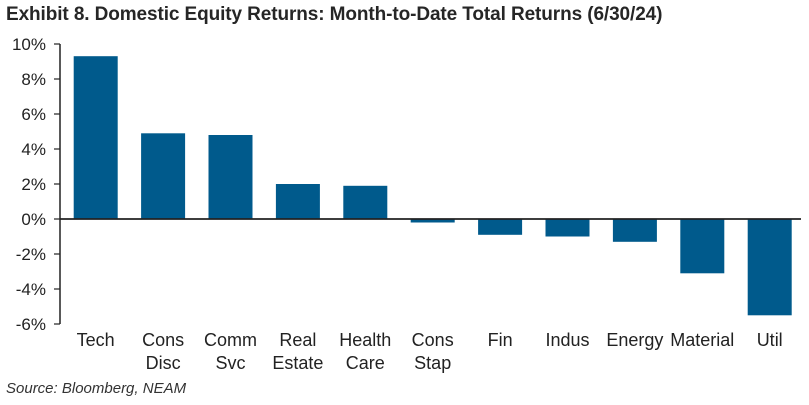 Image resolution: width=809 pixels, height=405 pixels. What do you see at coordinates (365, 202) in the screenshot?
I see `bar-health-care` at bounding box center [365, 202].